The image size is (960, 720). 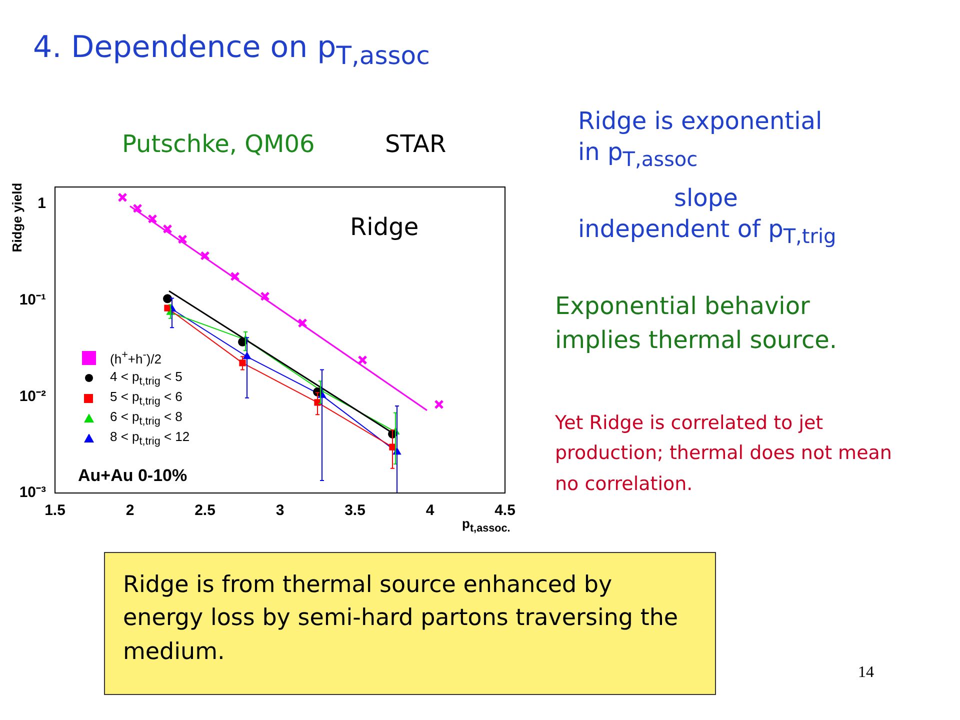 I want to click on legend-label: 6 < p$_{t,trig}$ < 8, so click(x=146, y=418).